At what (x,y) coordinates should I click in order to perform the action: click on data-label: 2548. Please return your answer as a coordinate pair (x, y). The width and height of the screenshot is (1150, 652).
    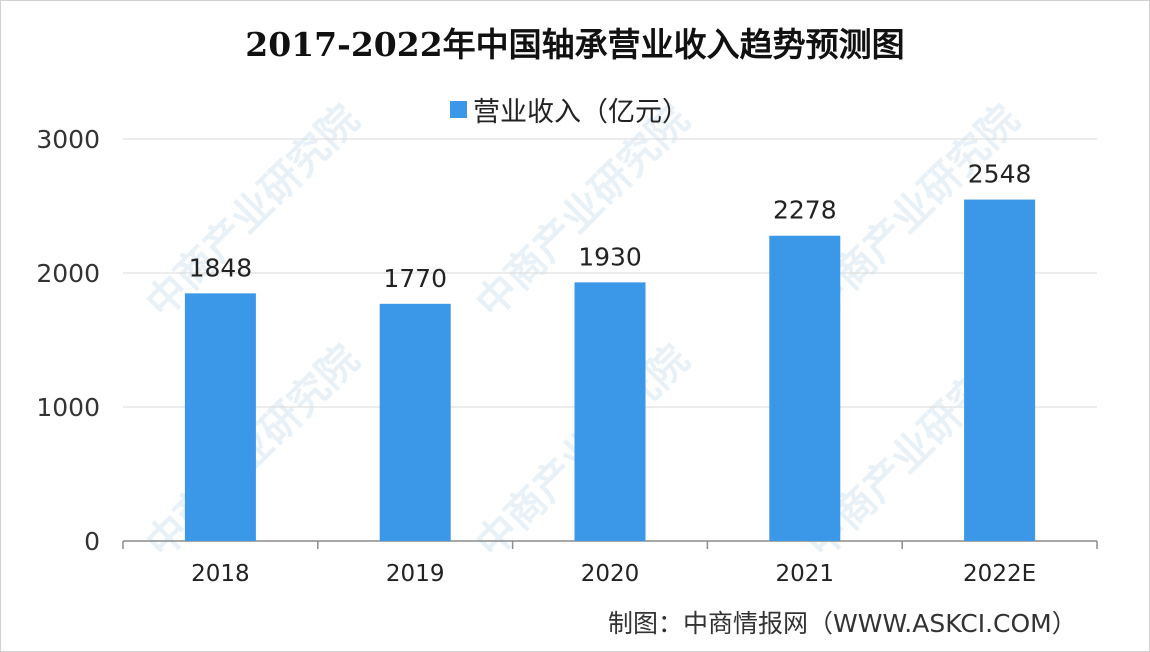
    Looking at the image, I should click on (1000, 174).